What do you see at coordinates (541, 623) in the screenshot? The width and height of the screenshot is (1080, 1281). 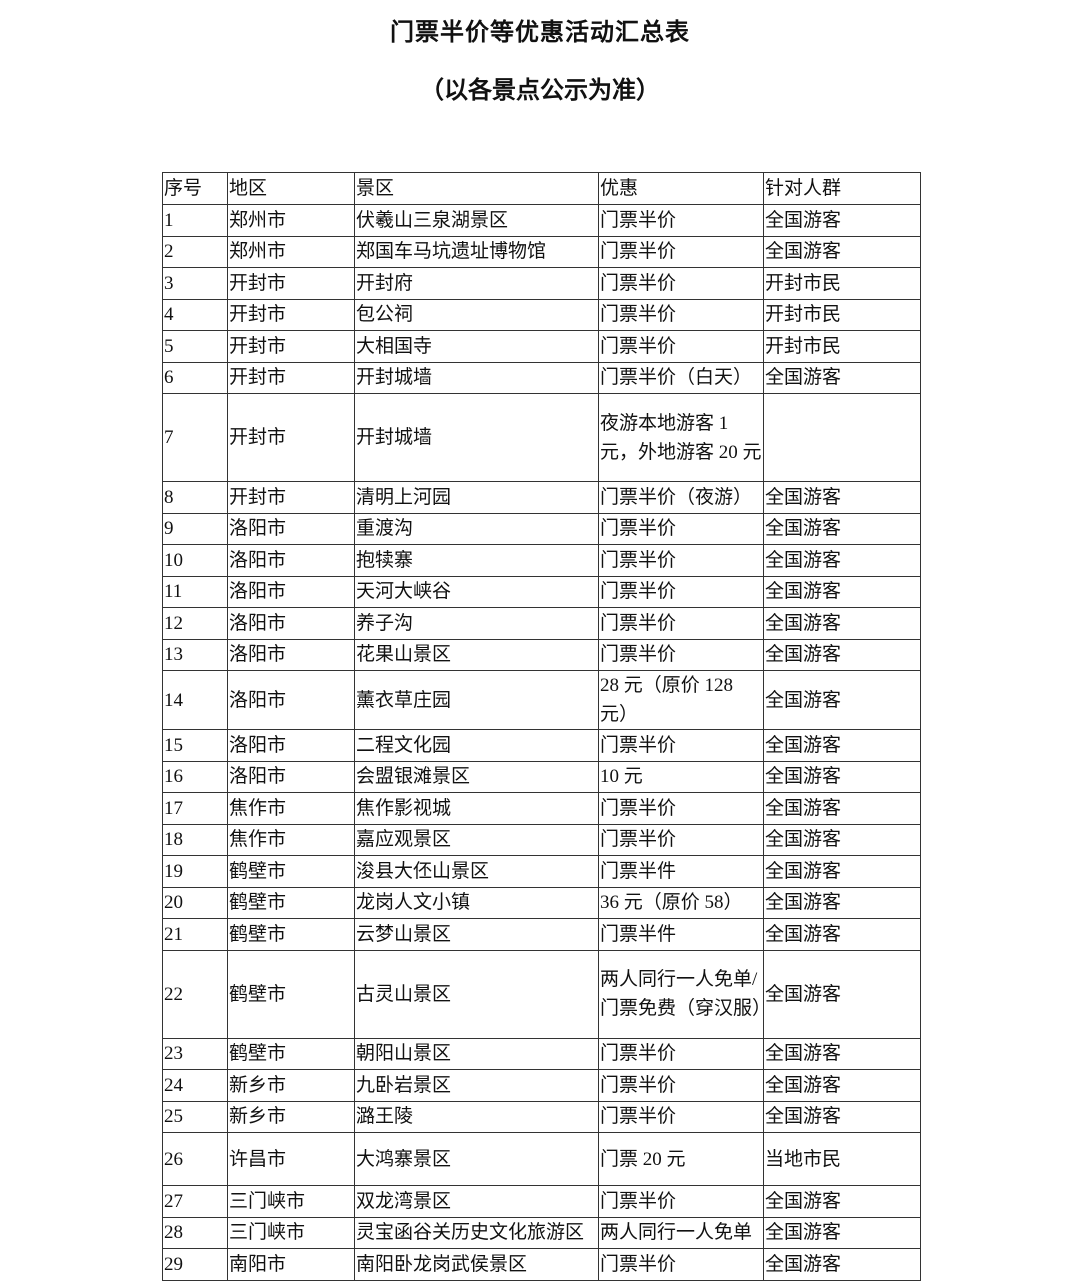 I see `table-row: 12 洛阳市 养子沟 门票半价 全国游客` at bounding box center [541, 623].